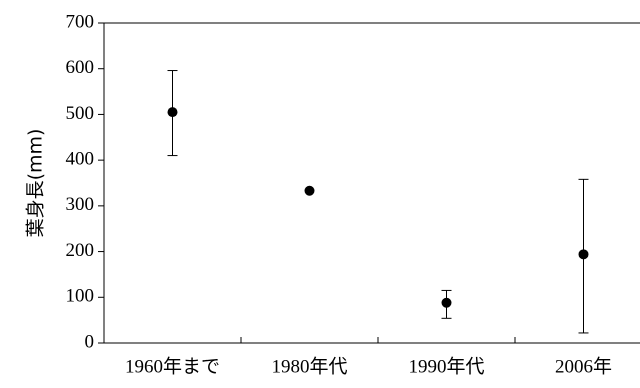 This screenshot has height=388, width=640. Describe the element at coordinates (80, 67) in the screenshot. I see `y-tick-label: 600` at that location.